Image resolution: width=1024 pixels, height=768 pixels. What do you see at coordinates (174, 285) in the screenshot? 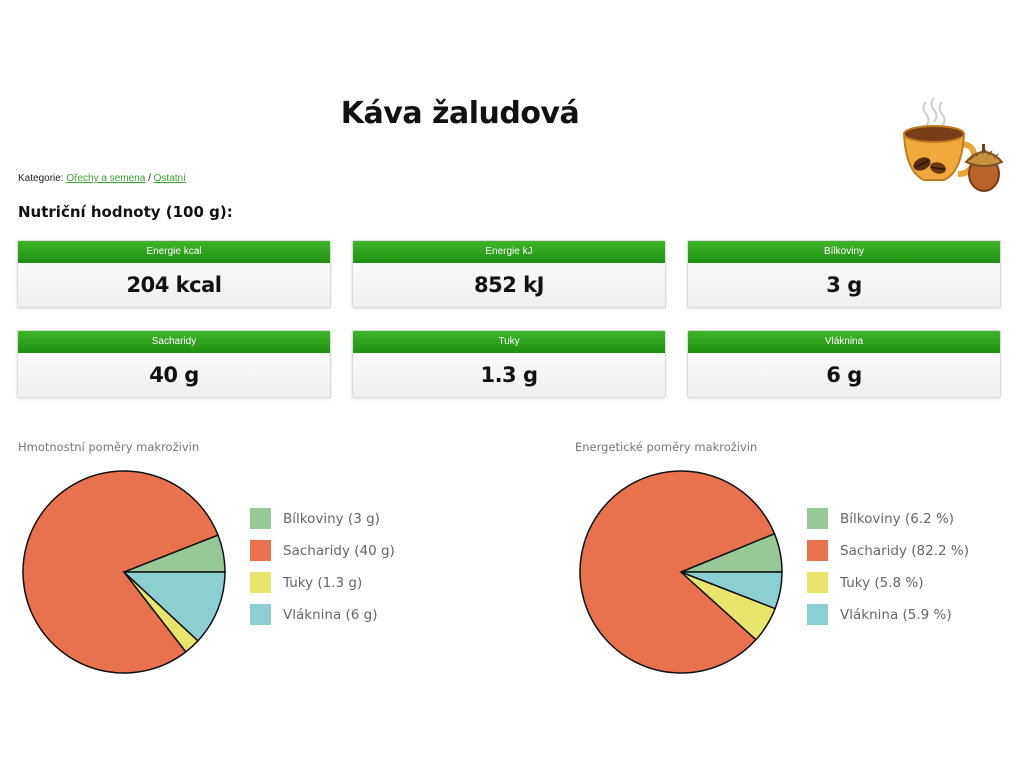
I see `card-value: 204 kcal` at bounding box center [174, 285].